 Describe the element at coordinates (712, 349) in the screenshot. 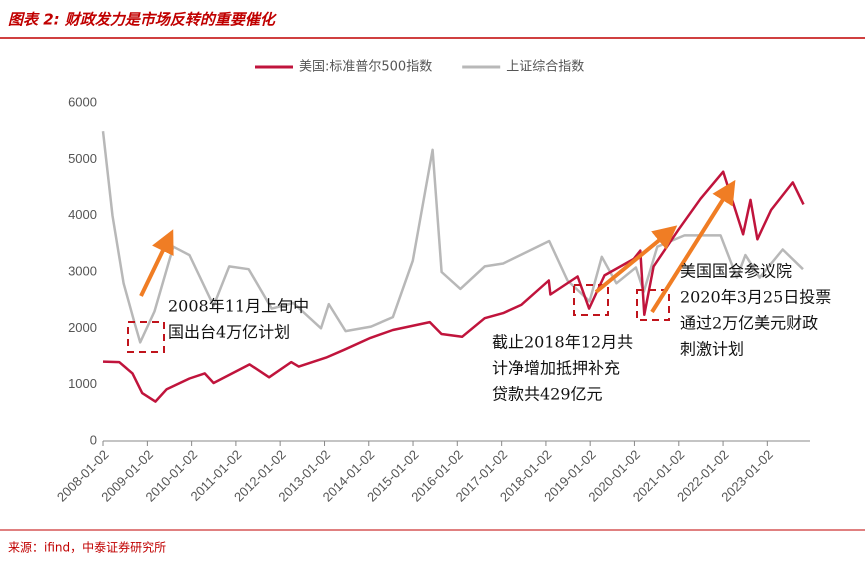

I see `annotation: 刺激计划` at that location.